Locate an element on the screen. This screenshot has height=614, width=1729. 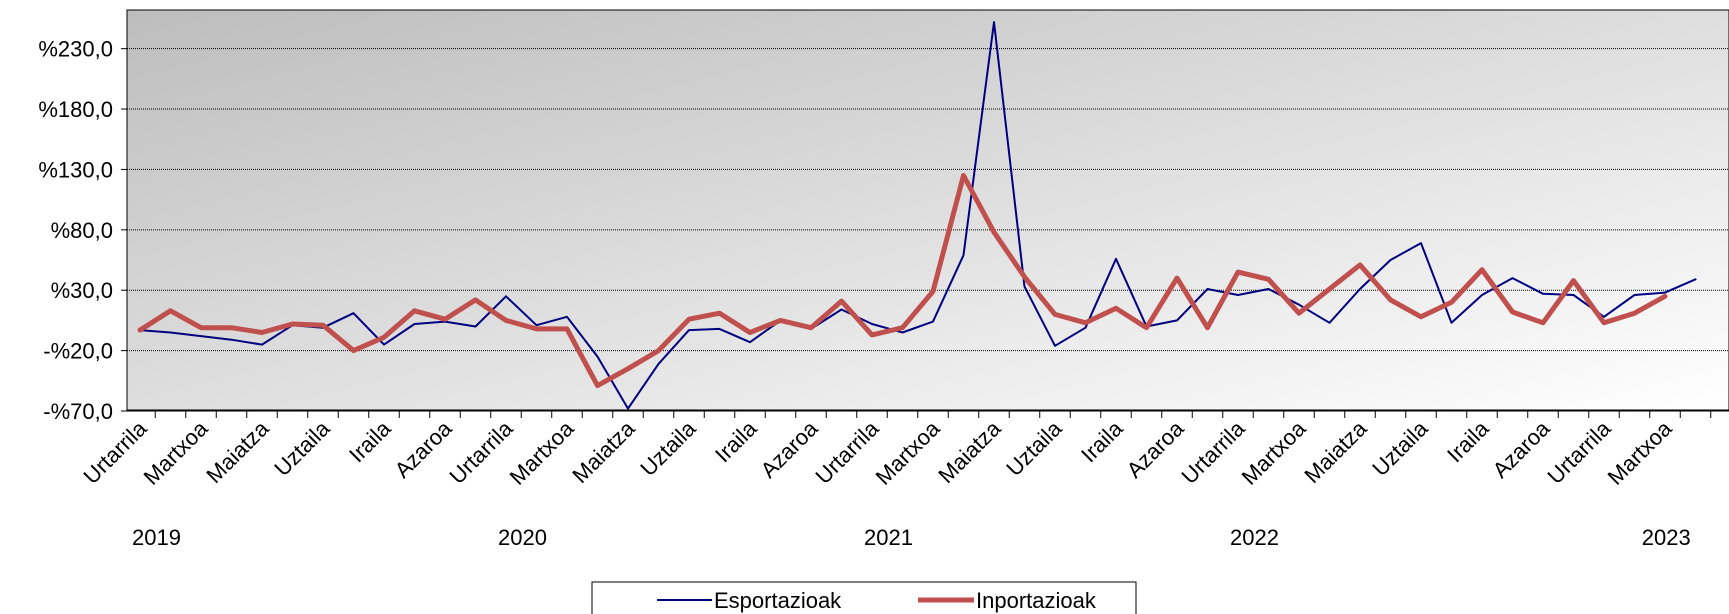
y-tick-label: %80,0 is located at coordinates (82, 230).